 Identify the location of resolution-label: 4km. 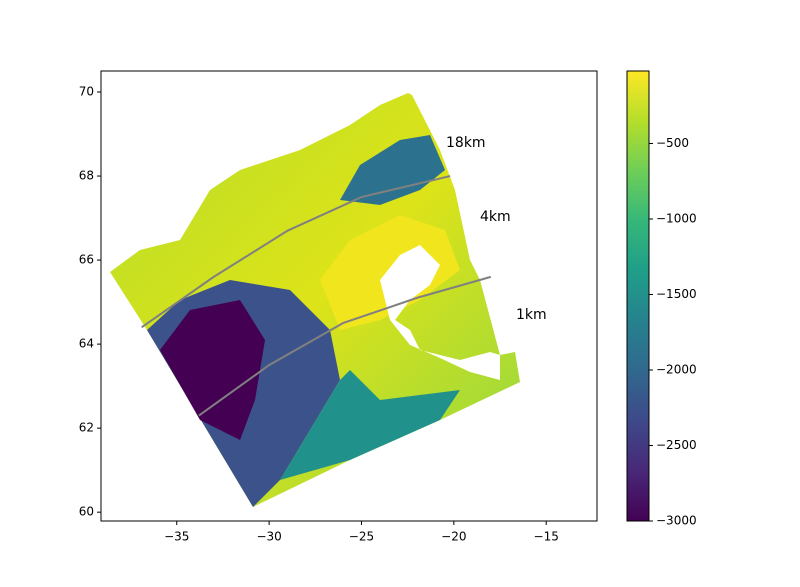
(495, 217).